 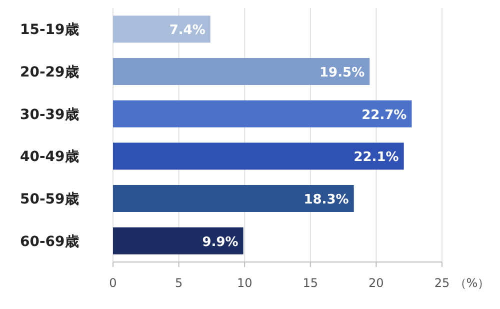 What do you see at coordinates (326, 200) in the screenshot?
I see `data-label: 18.3%` at bounding box center [326, 200].